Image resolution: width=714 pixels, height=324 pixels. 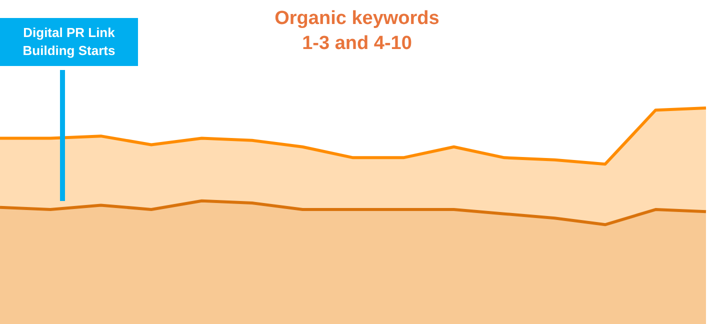 What do you see at coordinates (69, 42) in the screenshot?
I see `text: Digital PR Link Building Starts` at bounding box center [69, 42].